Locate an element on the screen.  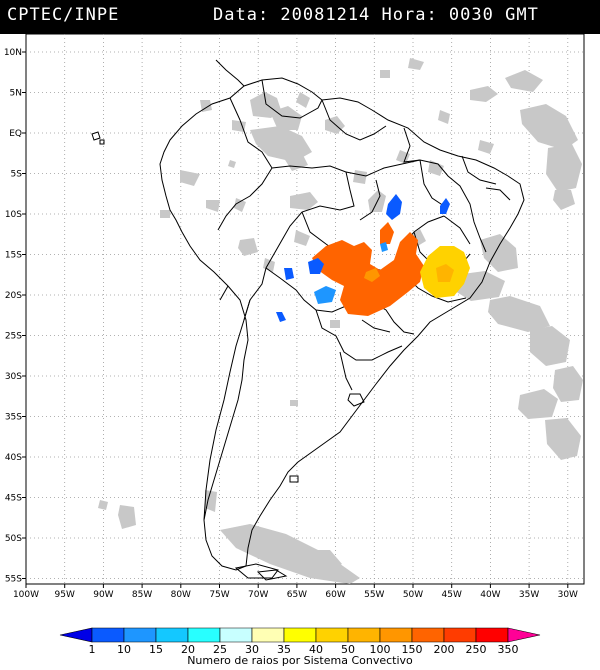
lon-label: 40W is located at coordinates (490, 595).